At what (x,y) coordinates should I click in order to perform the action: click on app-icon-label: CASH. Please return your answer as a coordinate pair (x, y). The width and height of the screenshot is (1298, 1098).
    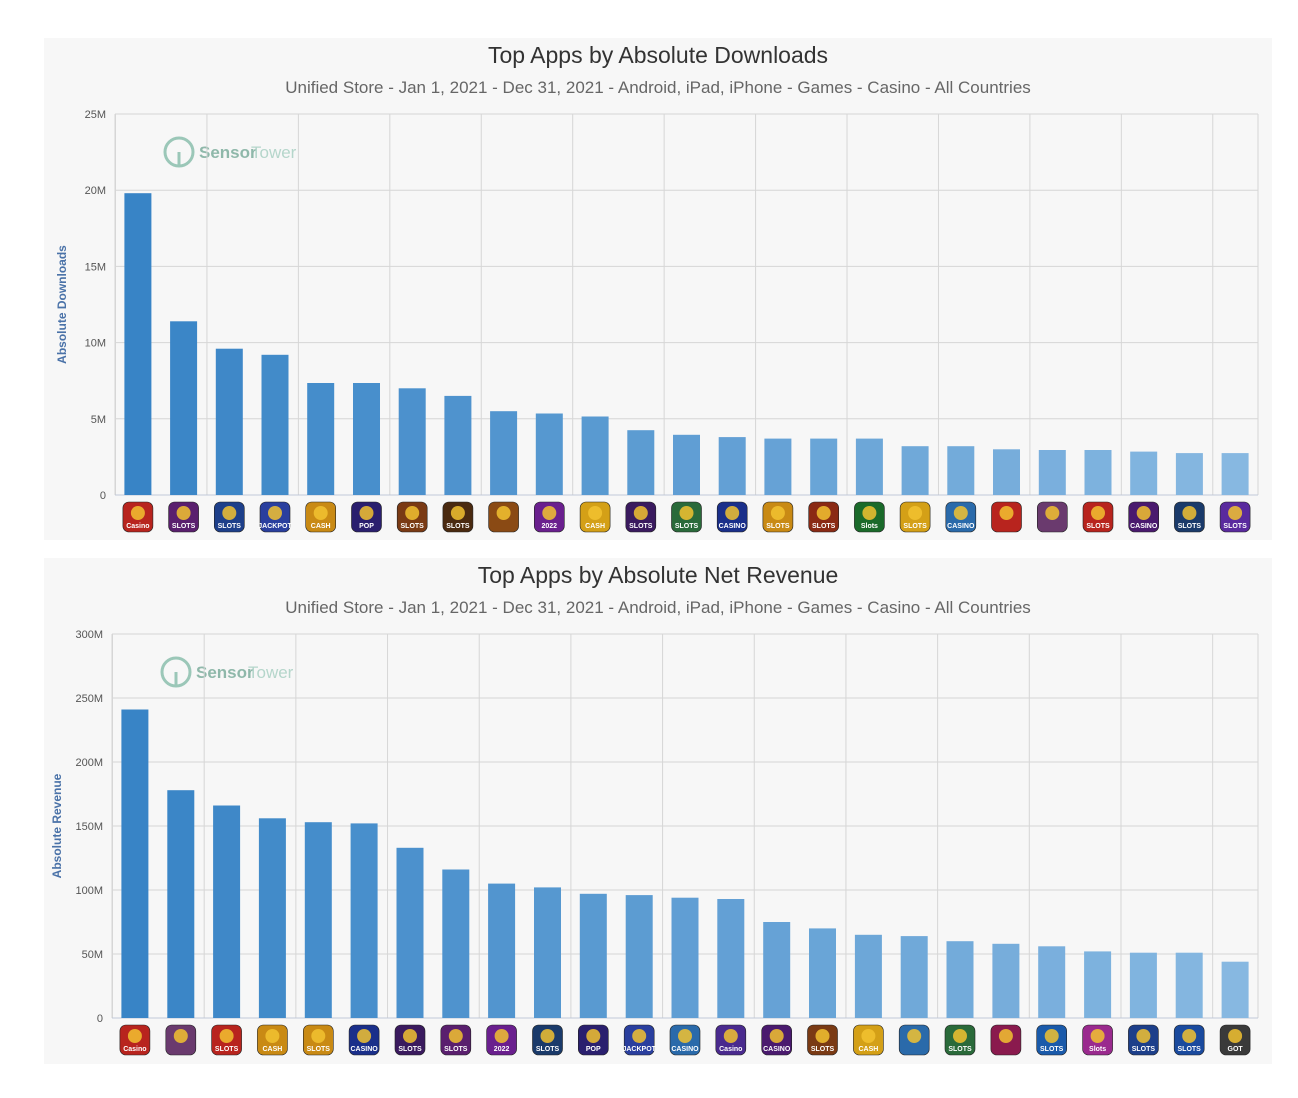
    Looking at the image, I should click on (272, 1049).